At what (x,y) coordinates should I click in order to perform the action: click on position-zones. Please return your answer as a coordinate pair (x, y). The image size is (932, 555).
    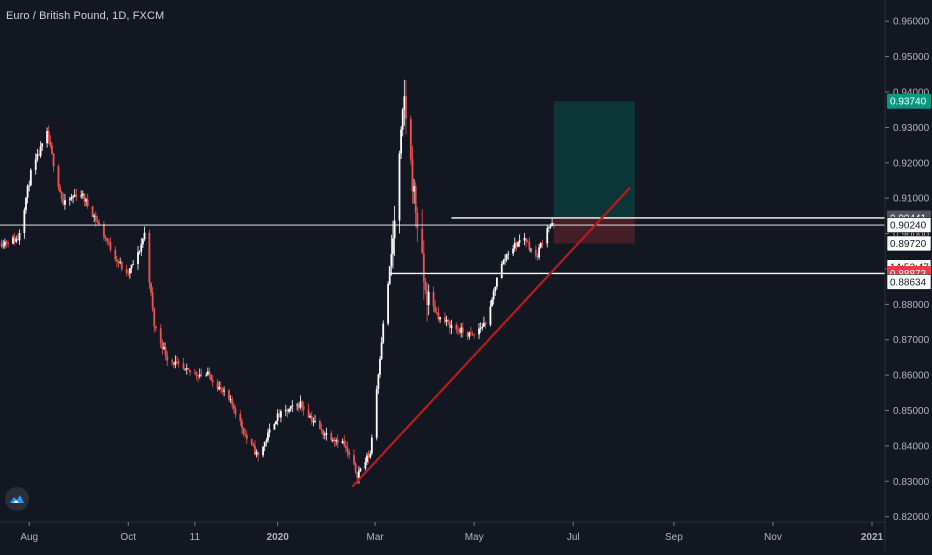
    Looking at the image, I should click on (594, 172).